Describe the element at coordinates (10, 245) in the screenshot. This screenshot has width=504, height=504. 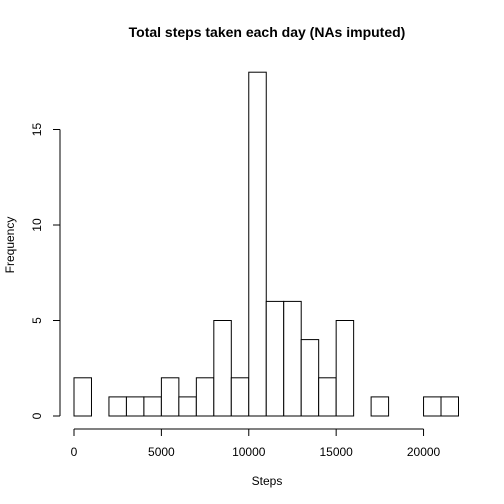
I see `y-axis-label: Frequency` at that location.